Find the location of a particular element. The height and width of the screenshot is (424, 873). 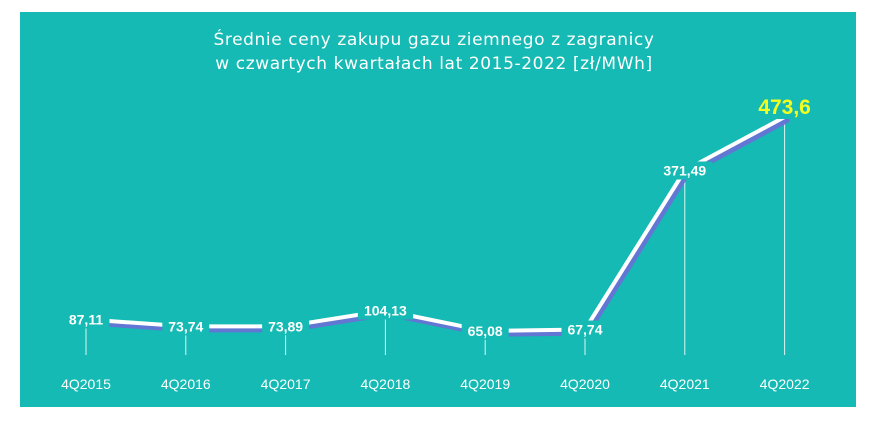

x-tick-label-4q2020: 4Q2020 is located at coordinates (585, 384).